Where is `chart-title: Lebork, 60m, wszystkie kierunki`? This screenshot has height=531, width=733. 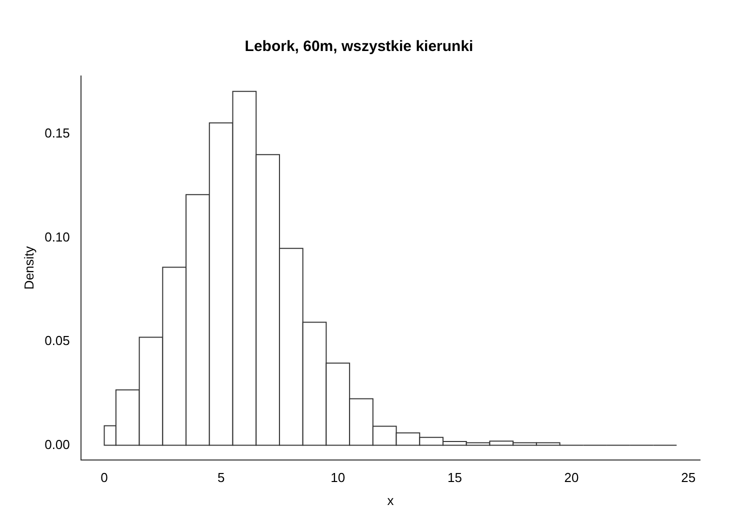 chart-title: Lebork, 60m, wszystkie kierunki is located at coordinates (359, 47).